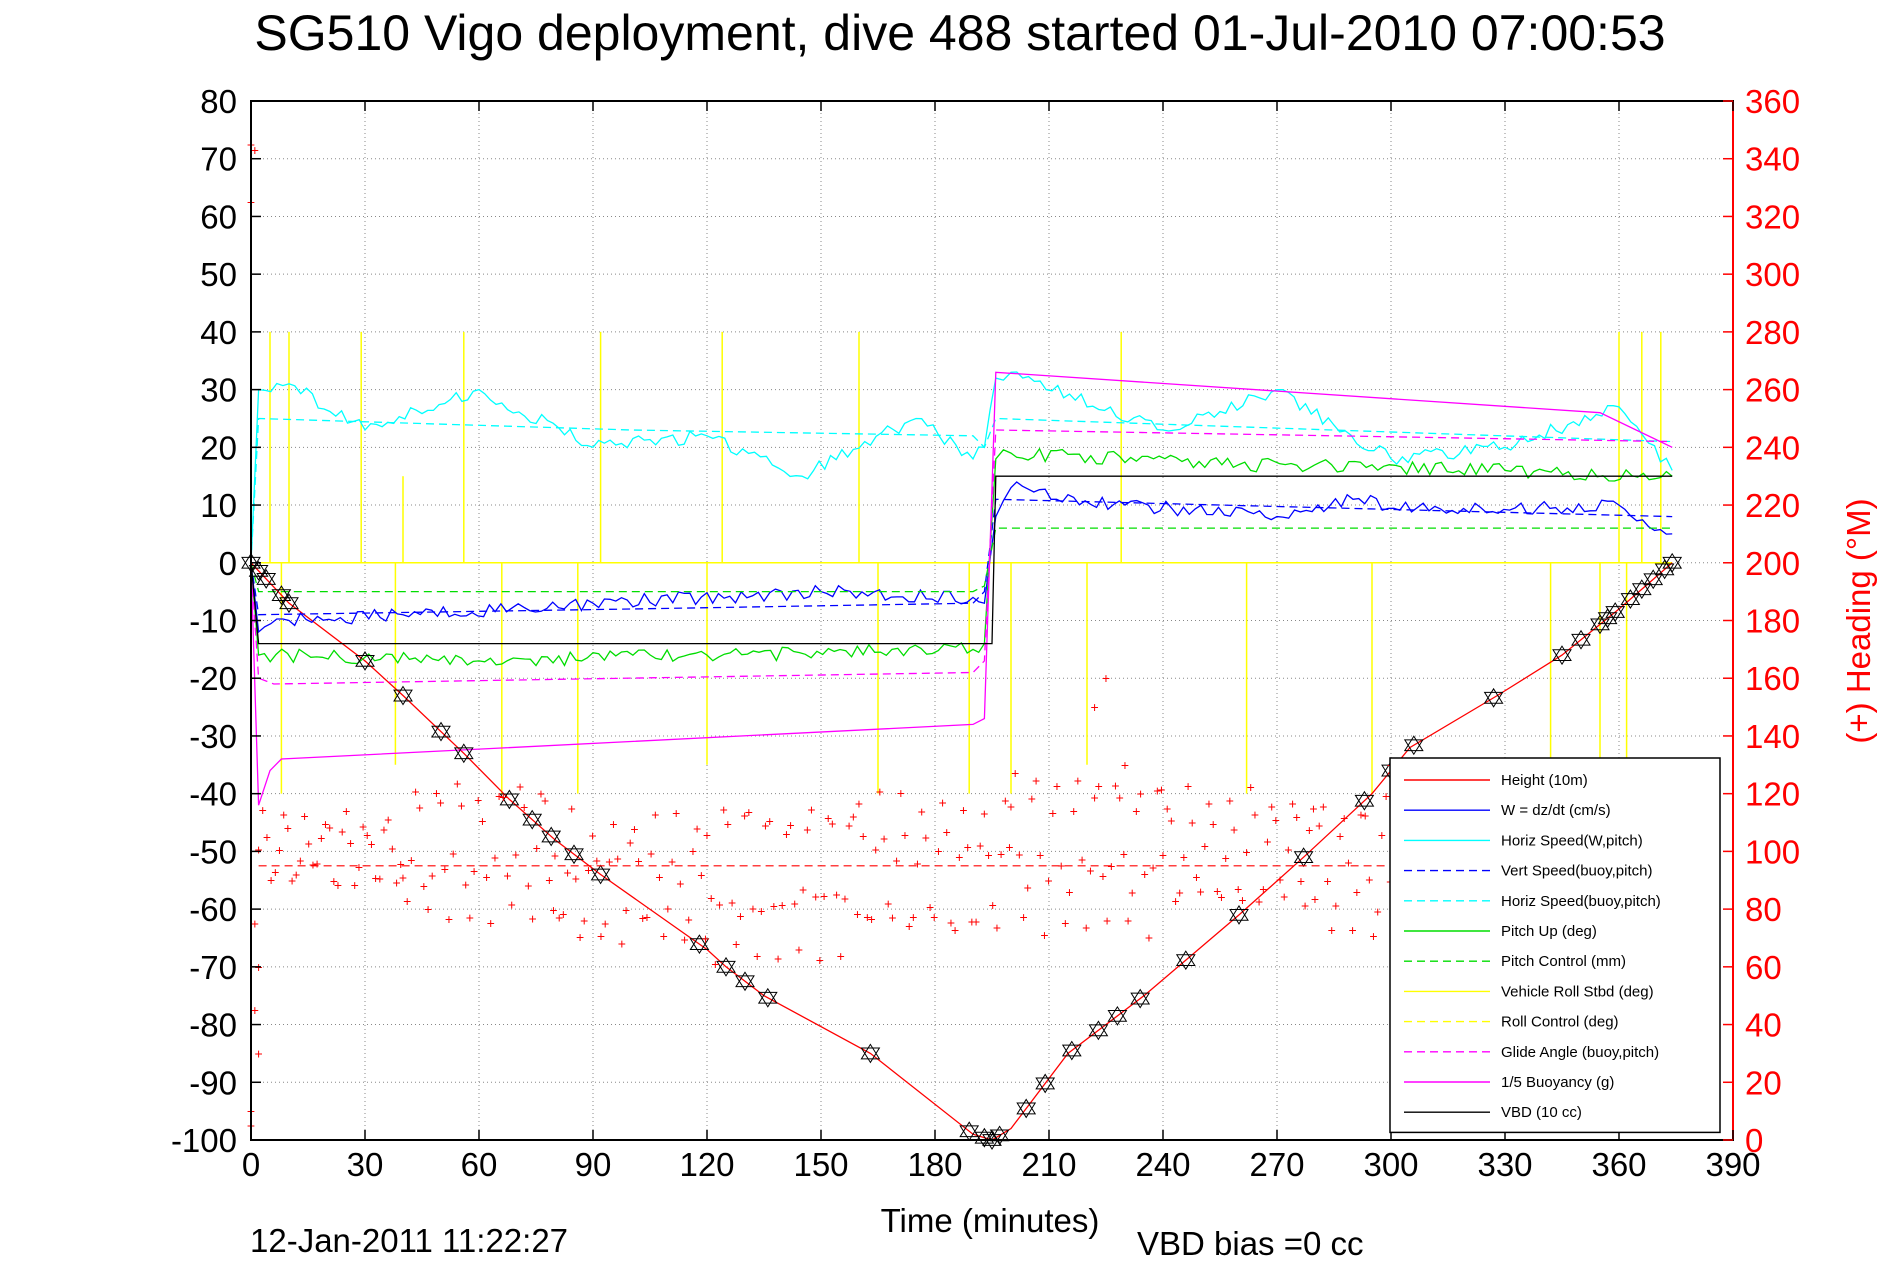 The image size is (1891, 1262). What do you see at coordinates (1772, 678) in the screenshot?
I see `y-right-tick-label: 160` at bounding box center [1772, 678].